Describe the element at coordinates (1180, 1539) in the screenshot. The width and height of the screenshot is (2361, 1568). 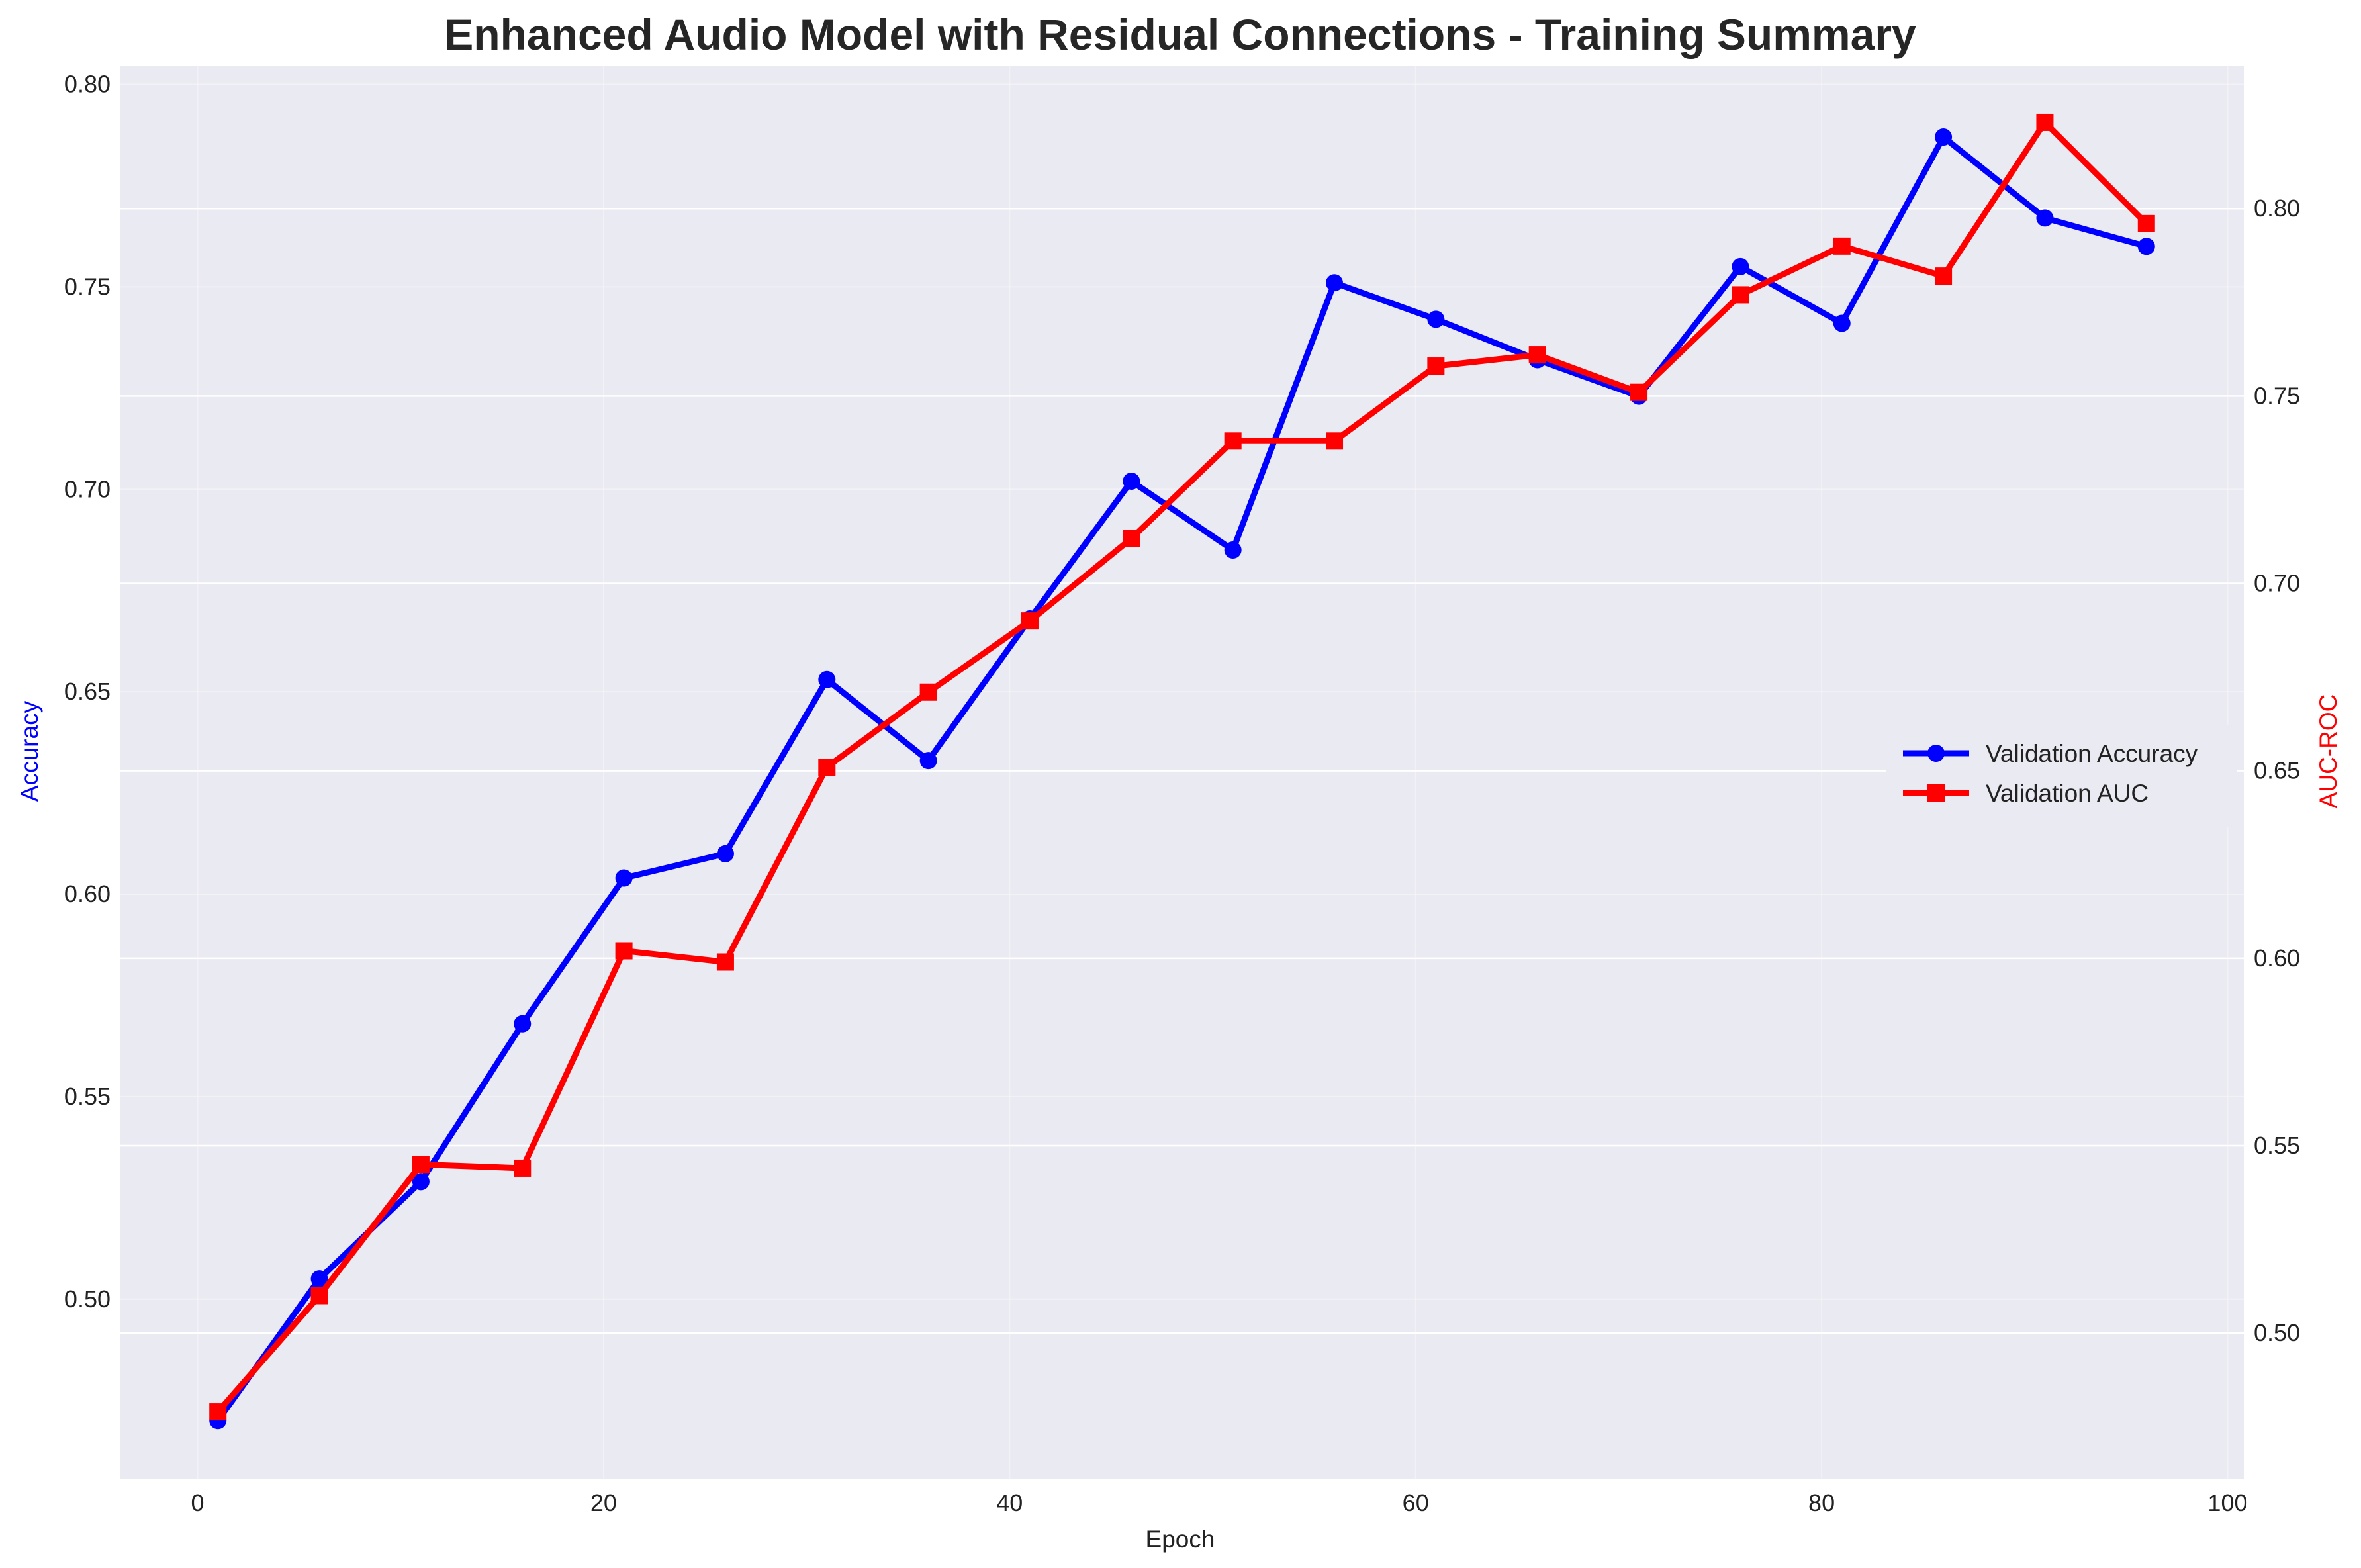
I see `x-axis-label: Epoch` at that location.